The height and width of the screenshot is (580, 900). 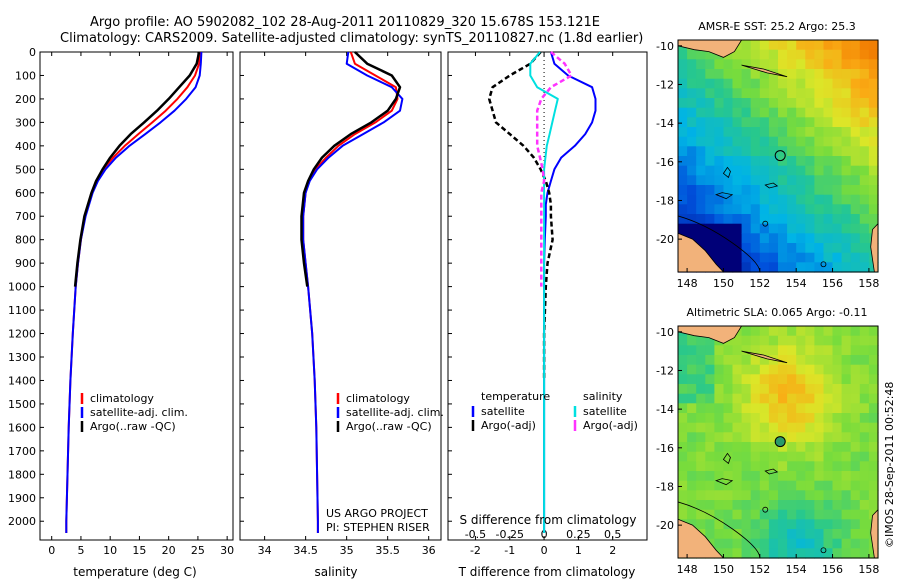 I want to click on y-tick-label: 300, so click(x=25, y=122).